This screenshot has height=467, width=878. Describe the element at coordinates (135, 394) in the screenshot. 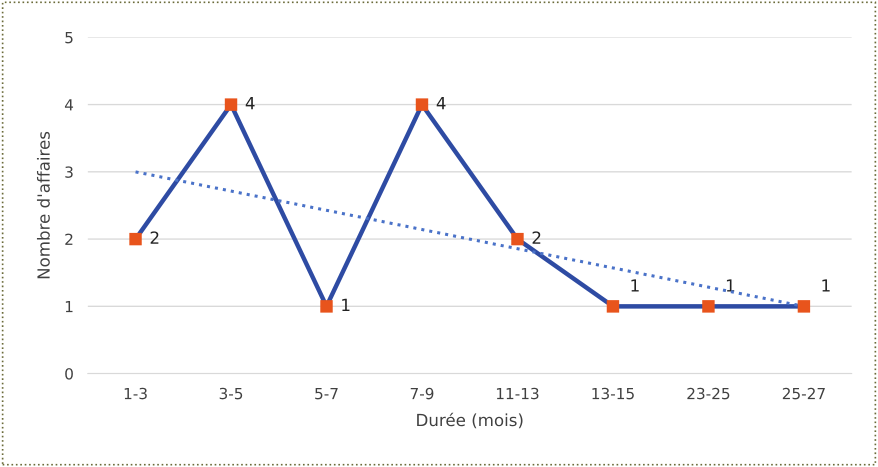

I see `x-tick-label: 1-3` at that location.